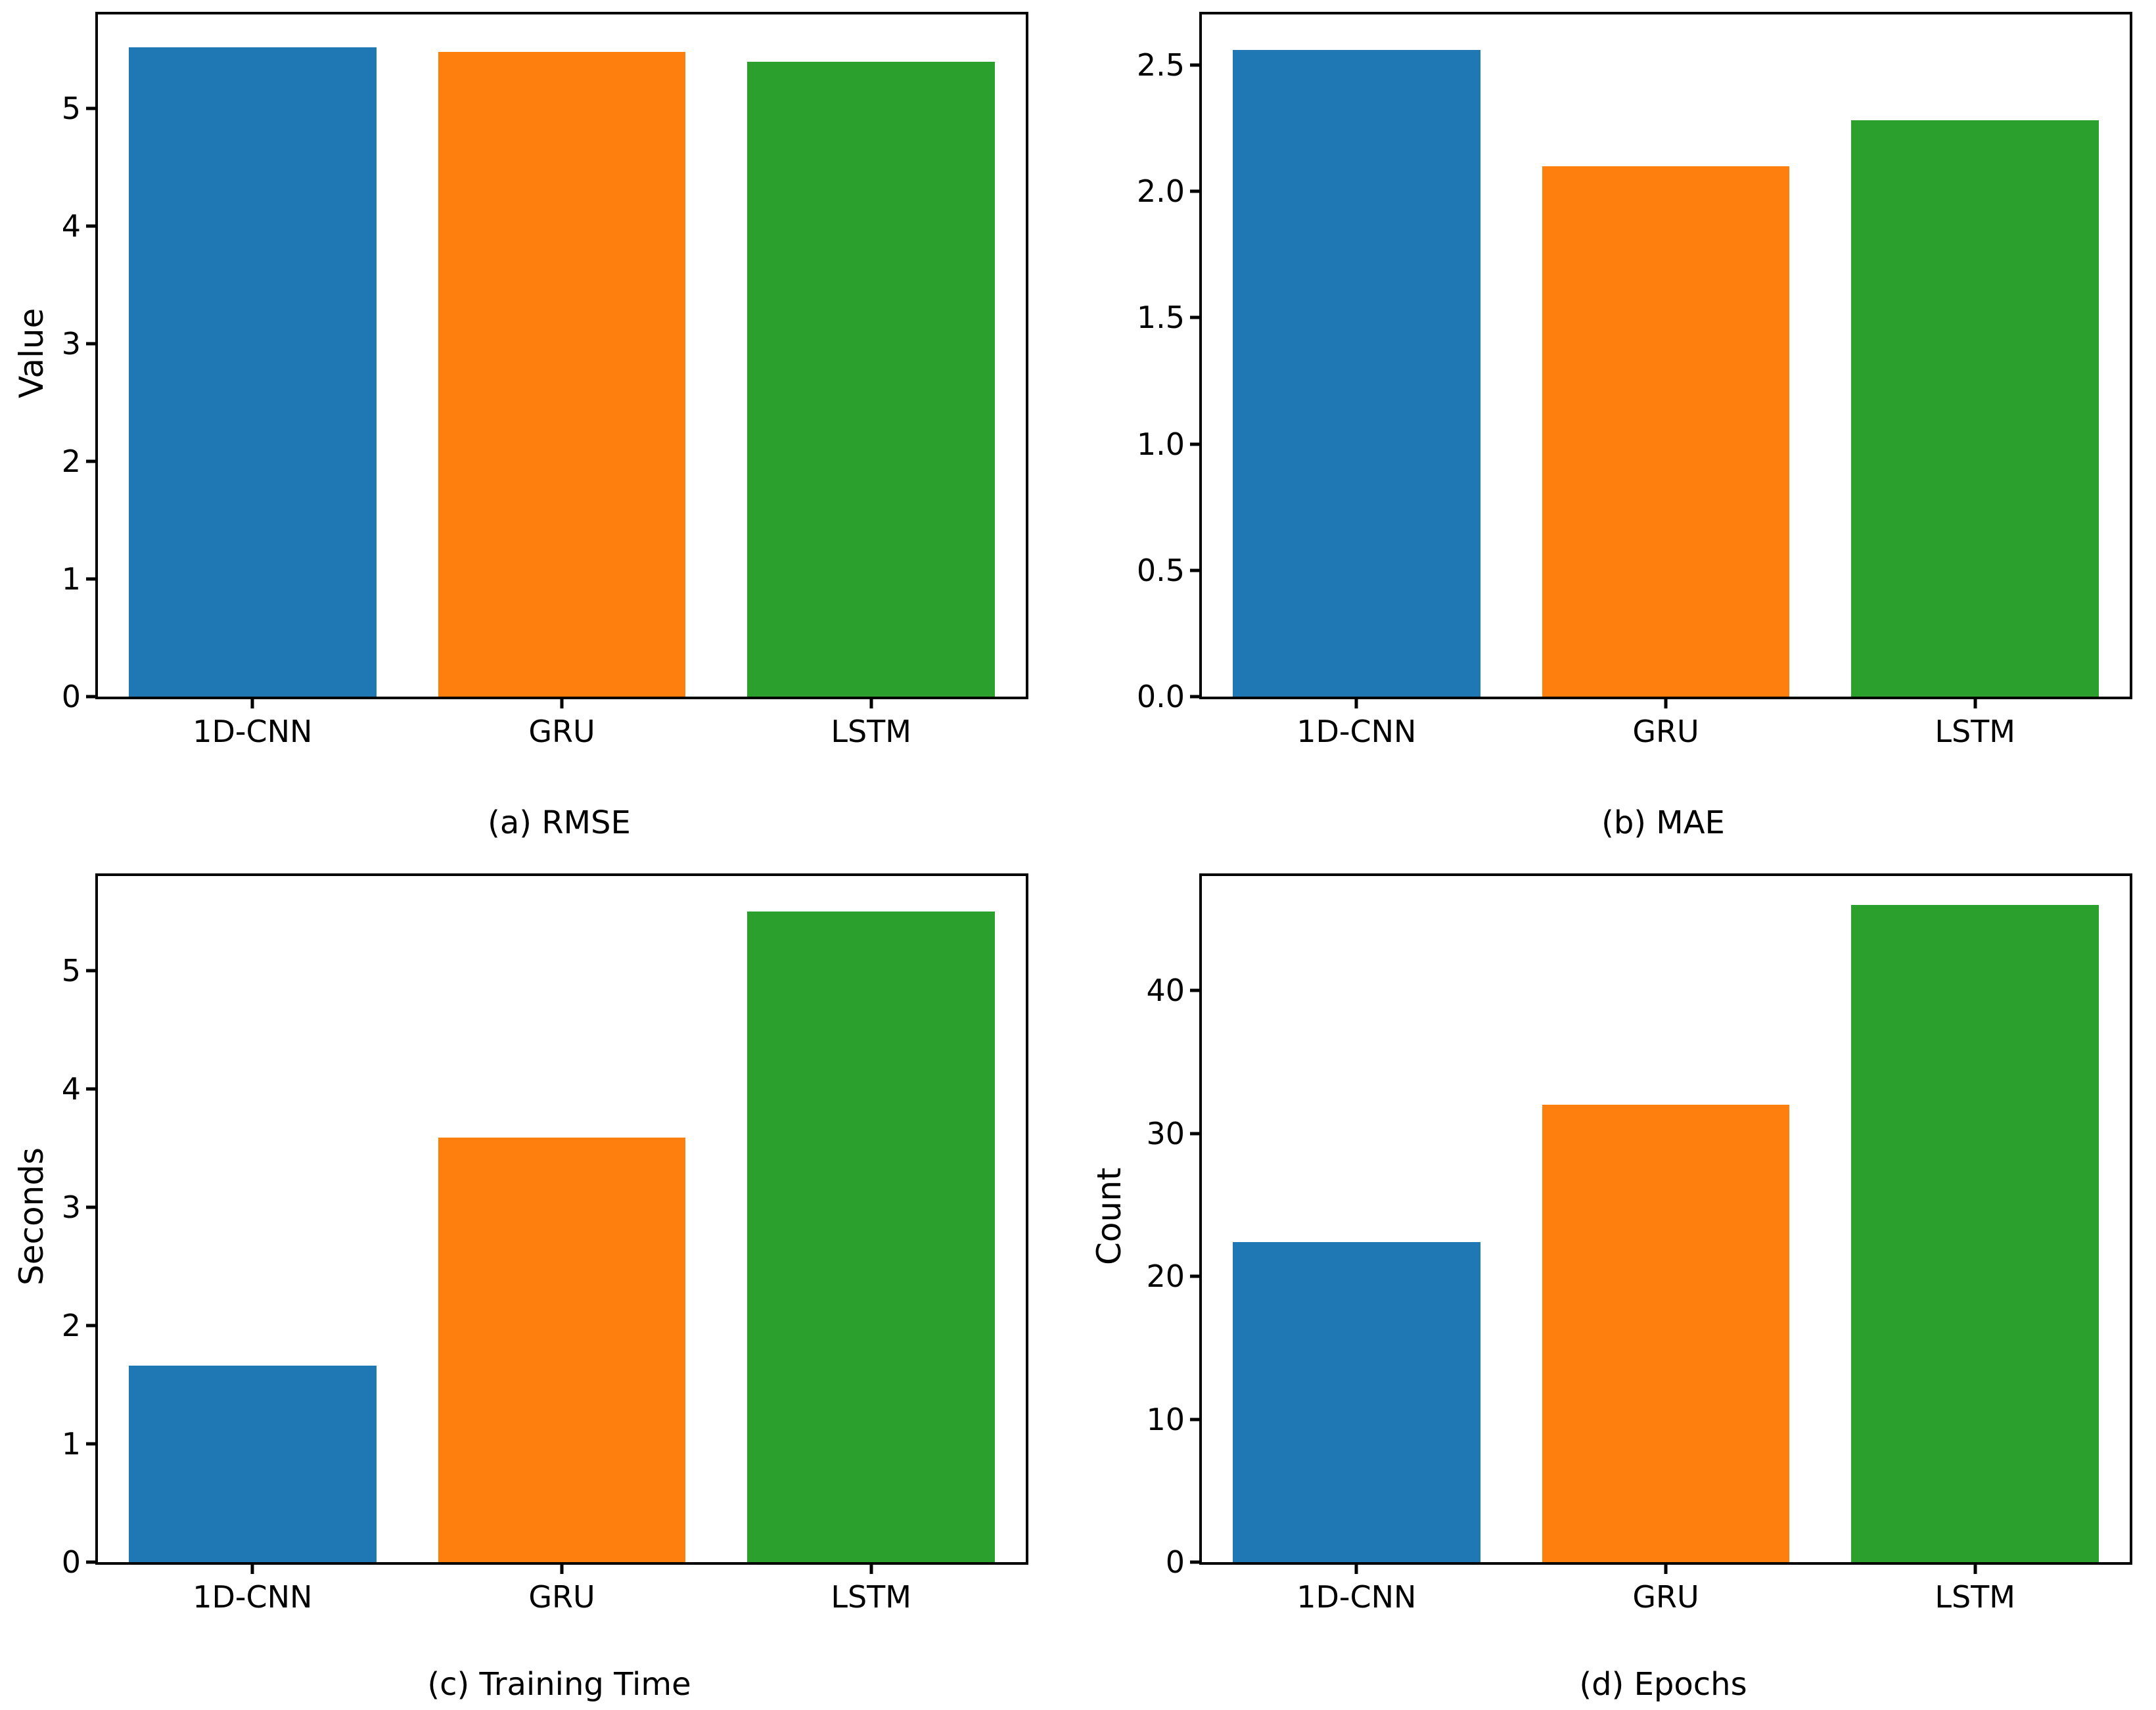  Describe the element at coordinates (1160, 318) in the screenshot. I see `y-tick-label: 1.5` at that location.